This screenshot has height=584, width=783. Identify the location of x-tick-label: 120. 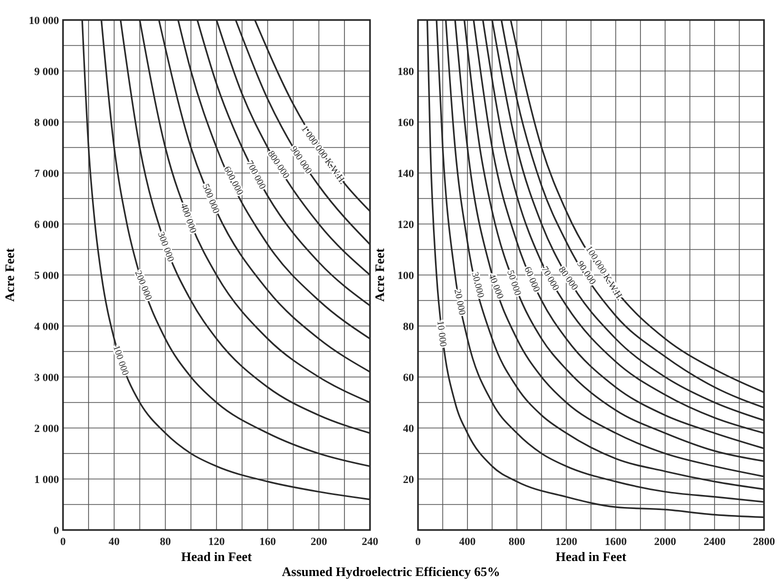
(217, 542).